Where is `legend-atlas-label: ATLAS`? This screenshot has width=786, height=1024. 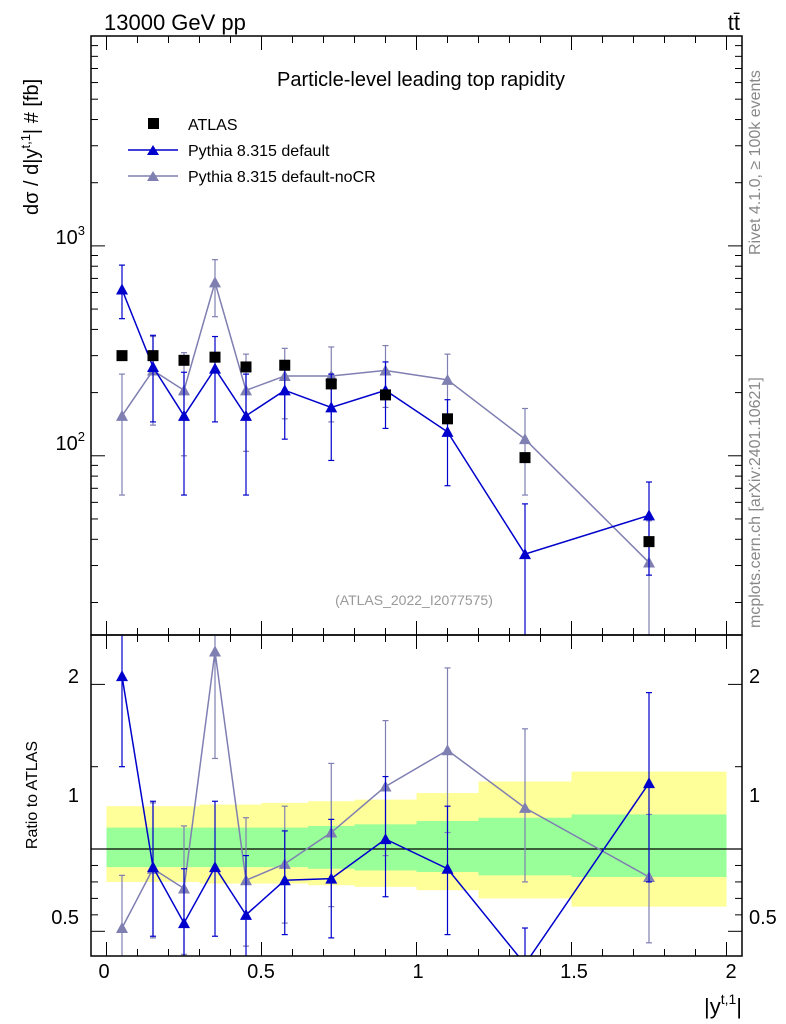
legend-atlas-label: ATLAS is located at coordinates (213, 125).